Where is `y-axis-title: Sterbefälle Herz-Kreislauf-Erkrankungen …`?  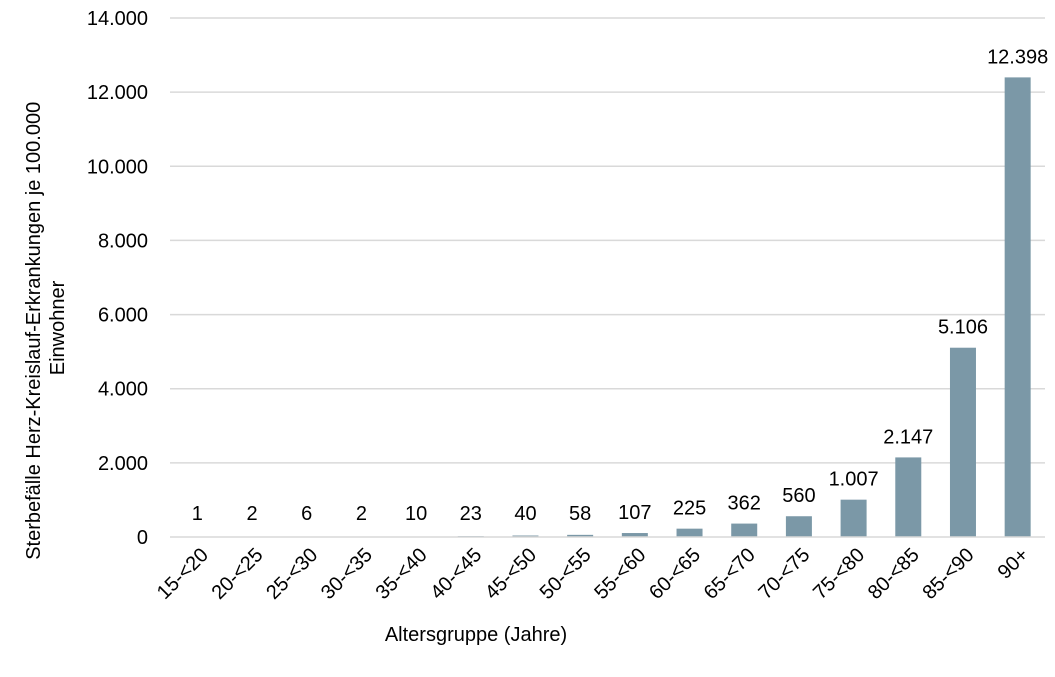
y-axis-title: Sterbefälle Herz-Kreislauf-Erkrankungen … is located at coordinates (46, 328).